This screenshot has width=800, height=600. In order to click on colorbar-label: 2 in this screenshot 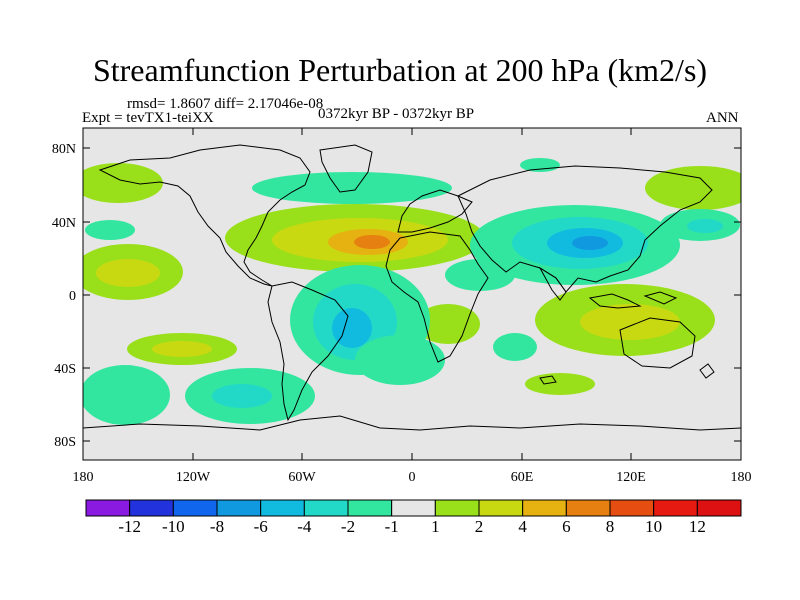, I will do `click(479, 526)`.